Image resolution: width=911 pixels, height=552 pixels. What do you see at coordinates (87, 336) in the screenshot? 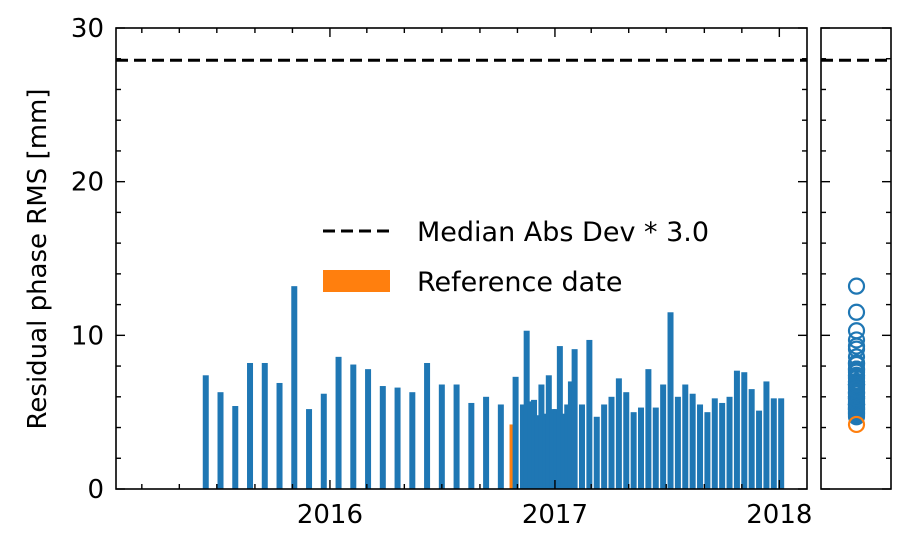
I see `y-tick-label: 10` at bounding box center [87, 336].